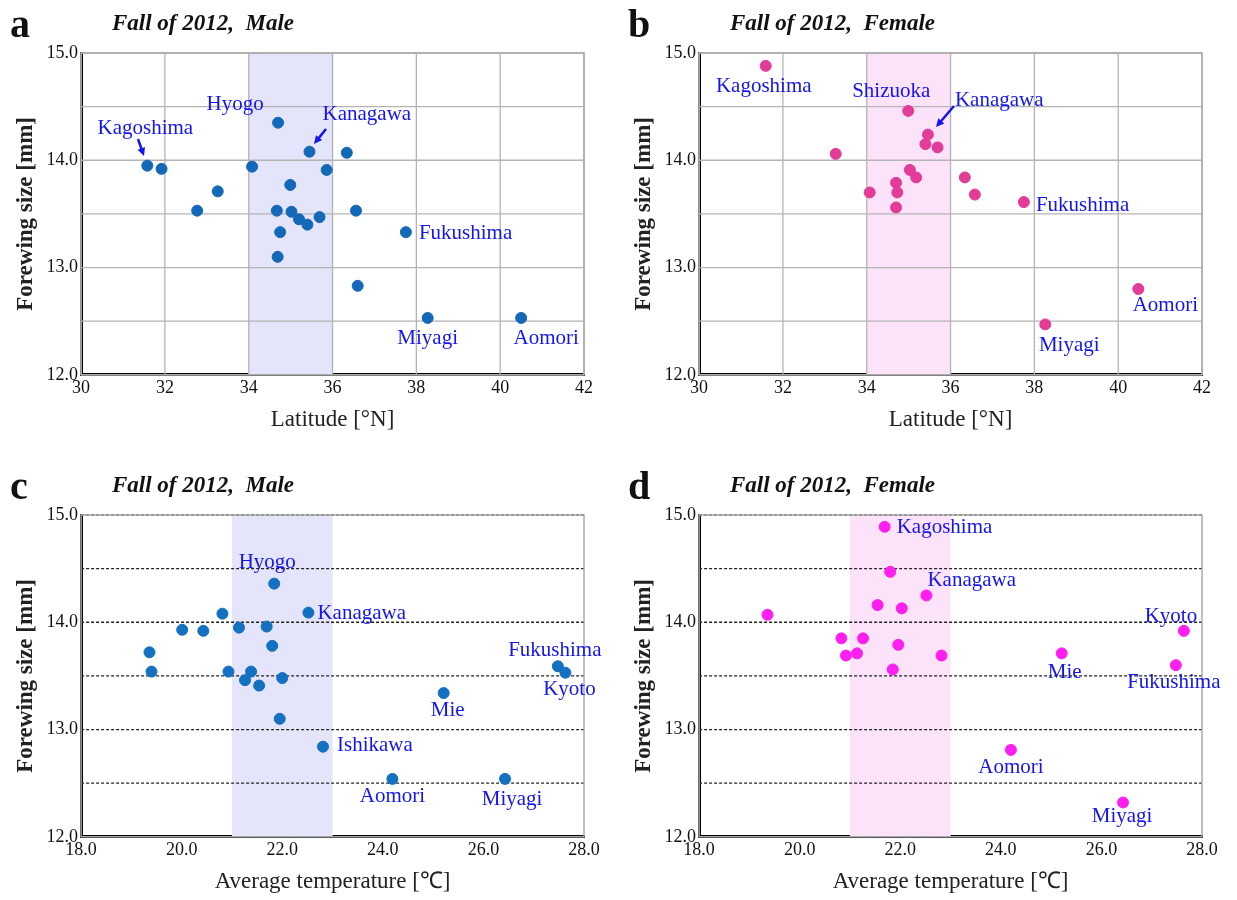 This screenshot has width=1237, height=900. What do you see at coordinates (639, 485) in the screenshot?
I see `text: d` at bounding box center [639, 485].